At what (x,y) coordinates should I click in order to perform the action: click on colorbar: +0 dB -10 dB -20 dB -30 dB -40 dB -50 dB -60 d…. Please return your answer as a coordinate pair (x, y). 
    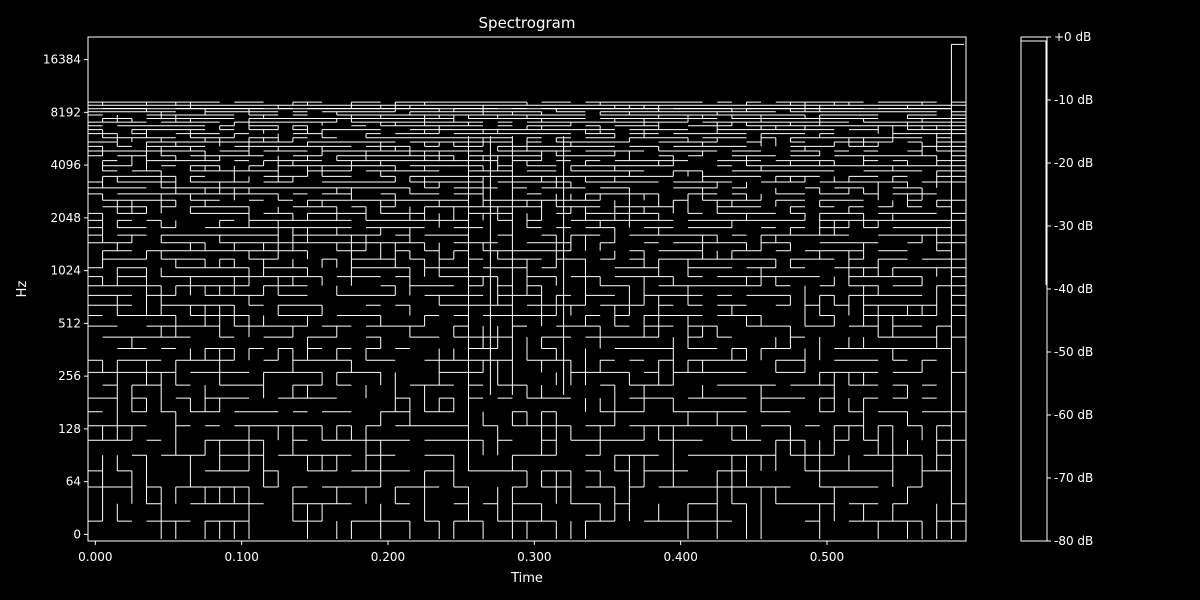
    Looking at the image, I should click on (1056, 289).